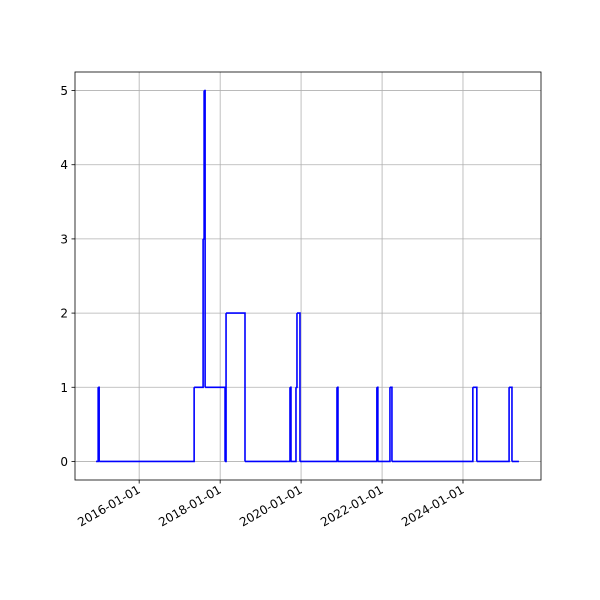 The image size is (600, 600). I want to click on y-tick-label: 2, so click(64, 314).